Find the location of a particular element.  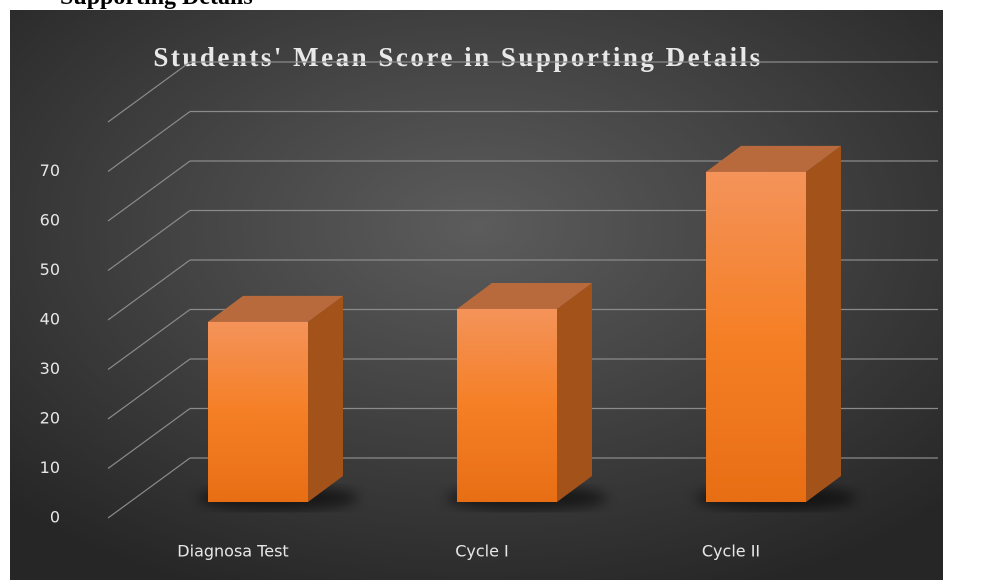

x-tick-label: Cycle II is located at coordinates (731, 551).